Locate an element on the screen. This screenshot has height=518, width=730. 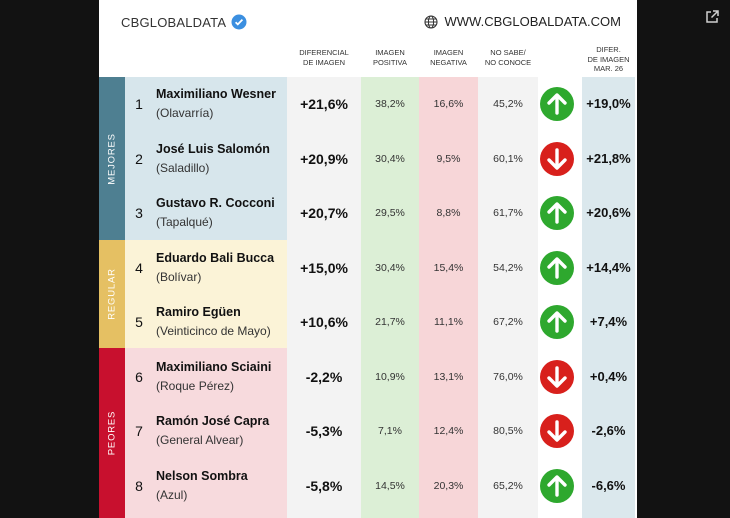
previous-differential: +19,0% is located at coordinates (608, 103).